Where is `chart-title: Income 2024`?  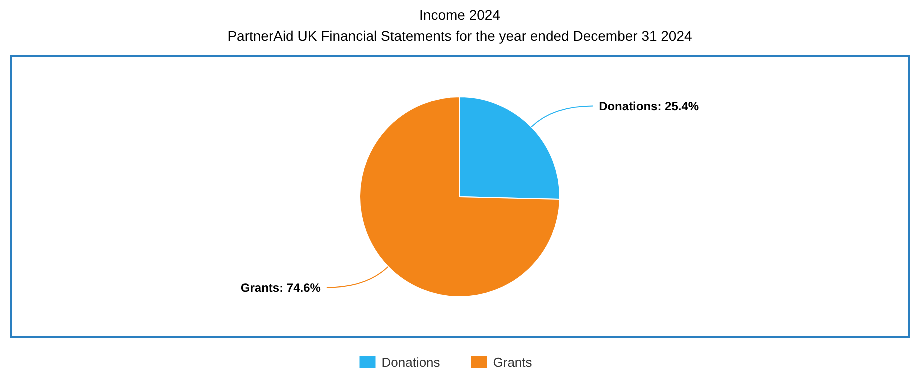 chart-title: Income 2024 is located at coordinates (460, 15).